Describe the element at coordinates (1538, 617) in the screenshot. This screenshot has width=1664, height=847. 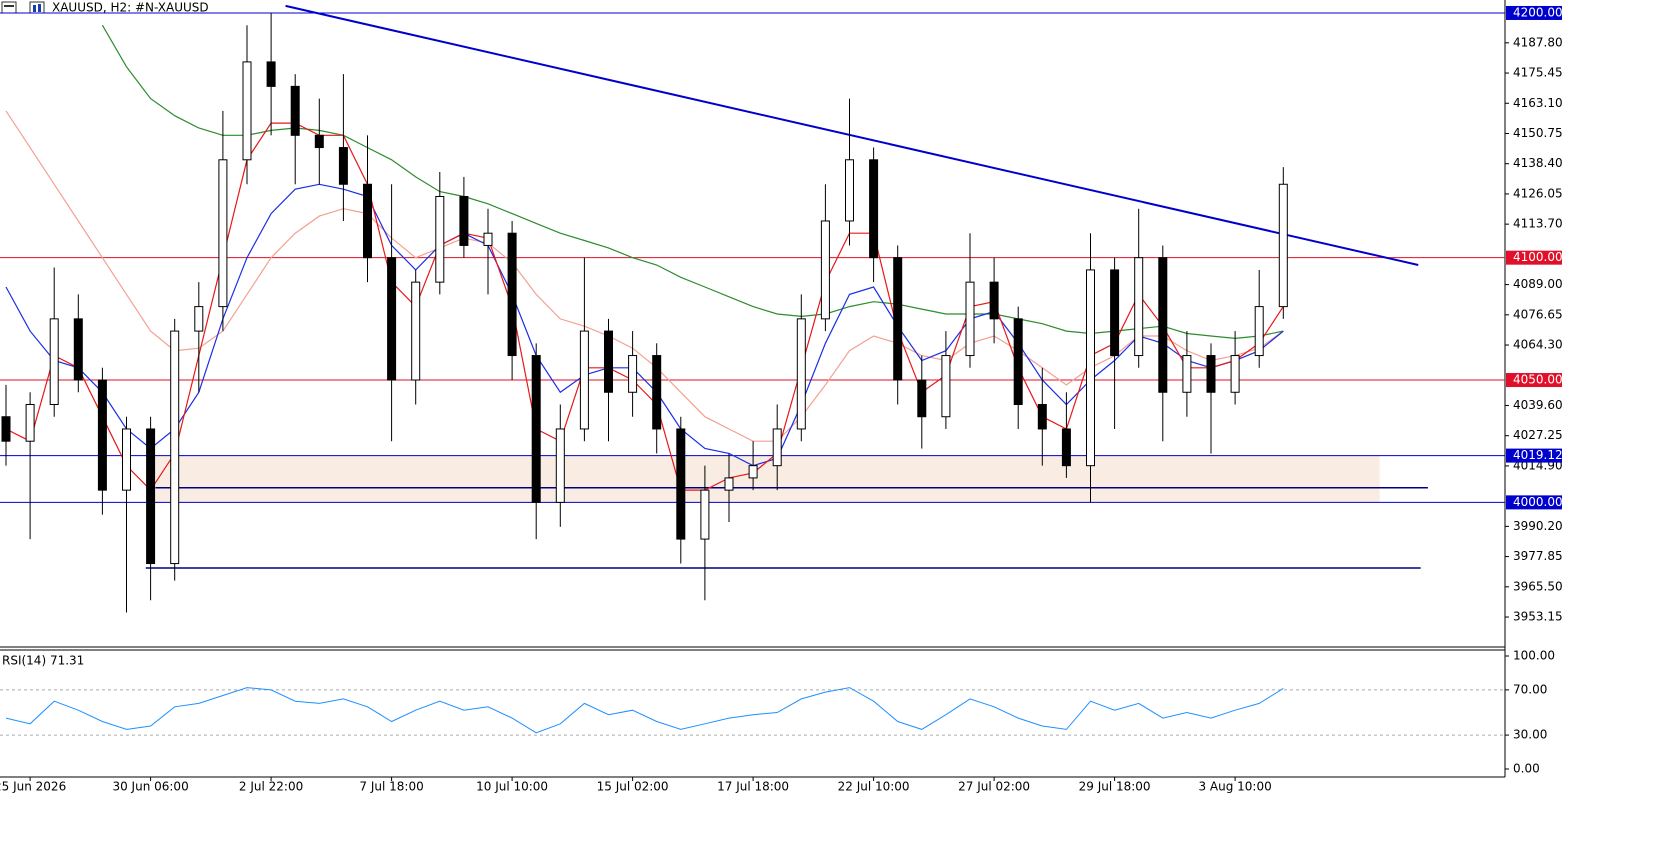
I see `y-tick-label: 3953.15` at that location.